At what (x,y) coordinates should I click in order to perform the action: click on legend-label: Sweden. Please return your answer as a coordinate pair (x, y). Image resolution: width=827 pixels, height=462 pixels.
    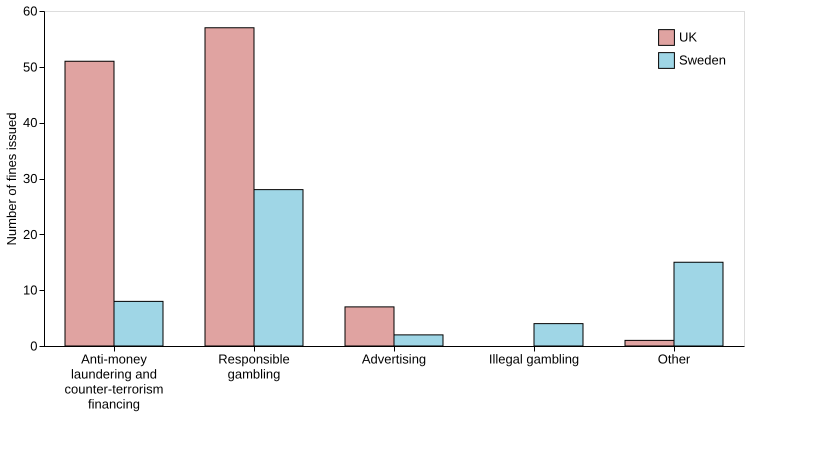
    Looking at the image, I should click on (702, 60).